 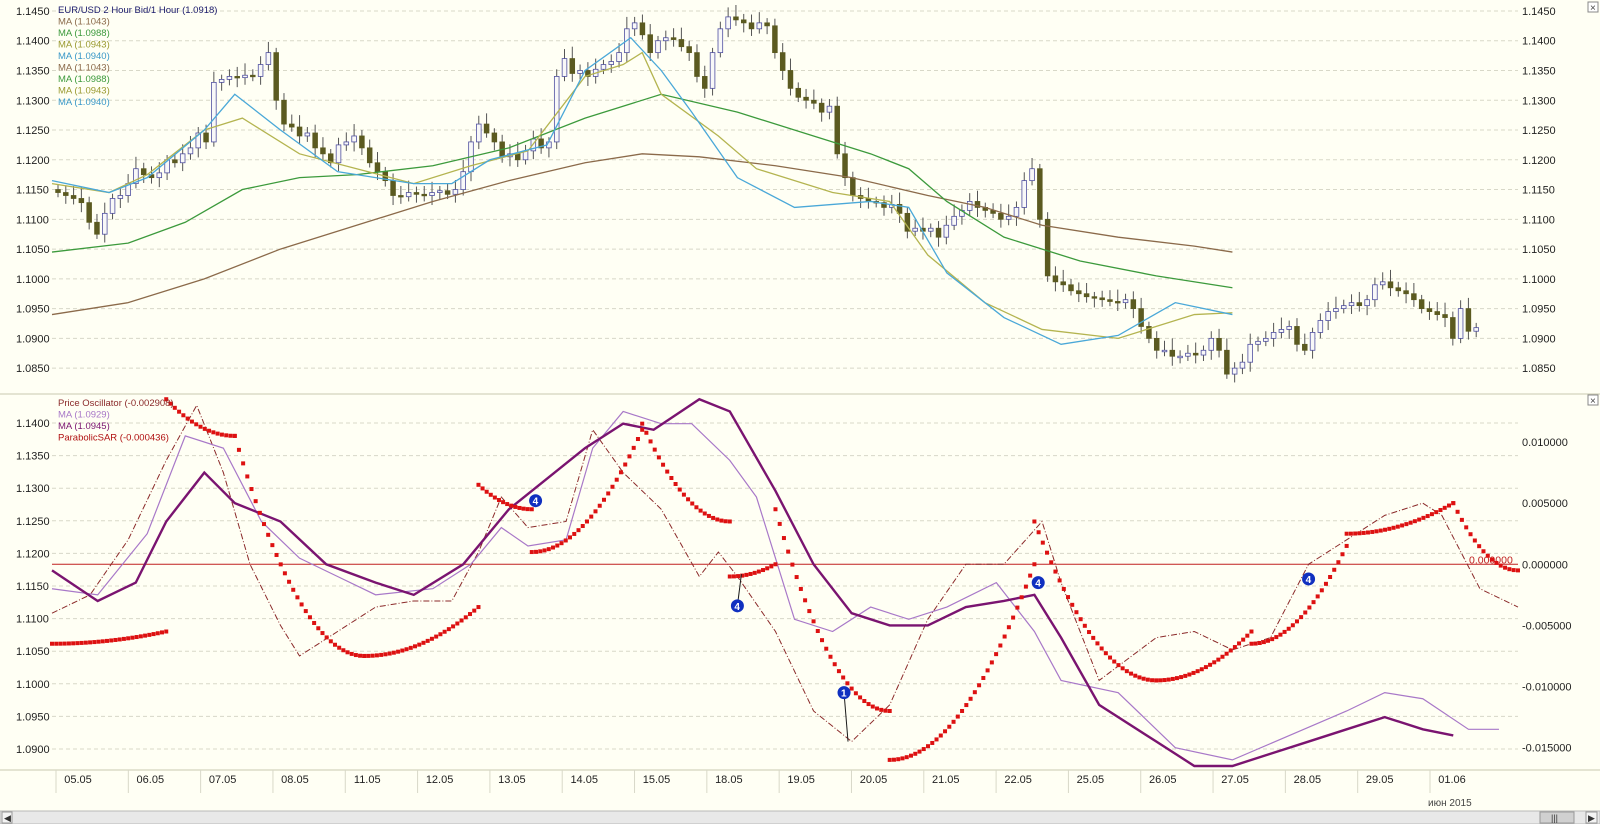 I want to click on price-tick-label-left: 1.1100, so click(x=32, y=220).